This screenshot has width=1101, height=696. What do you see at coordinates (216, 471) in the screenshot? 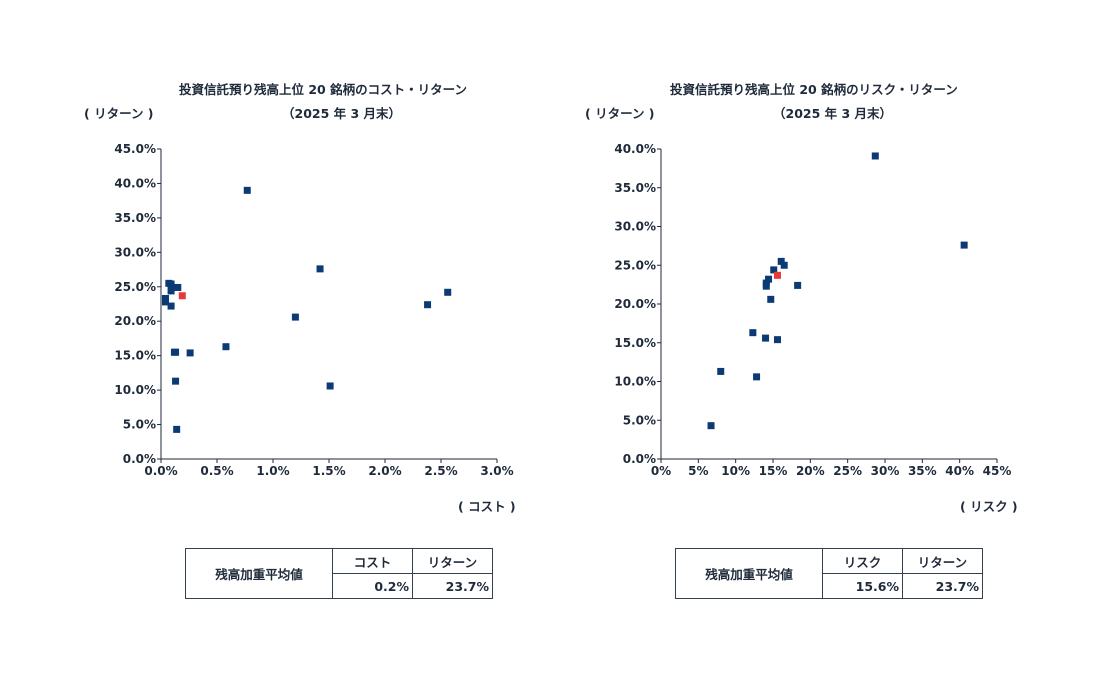
I see `x-tick-label: 0.5%` at bounding box center [216, 471].